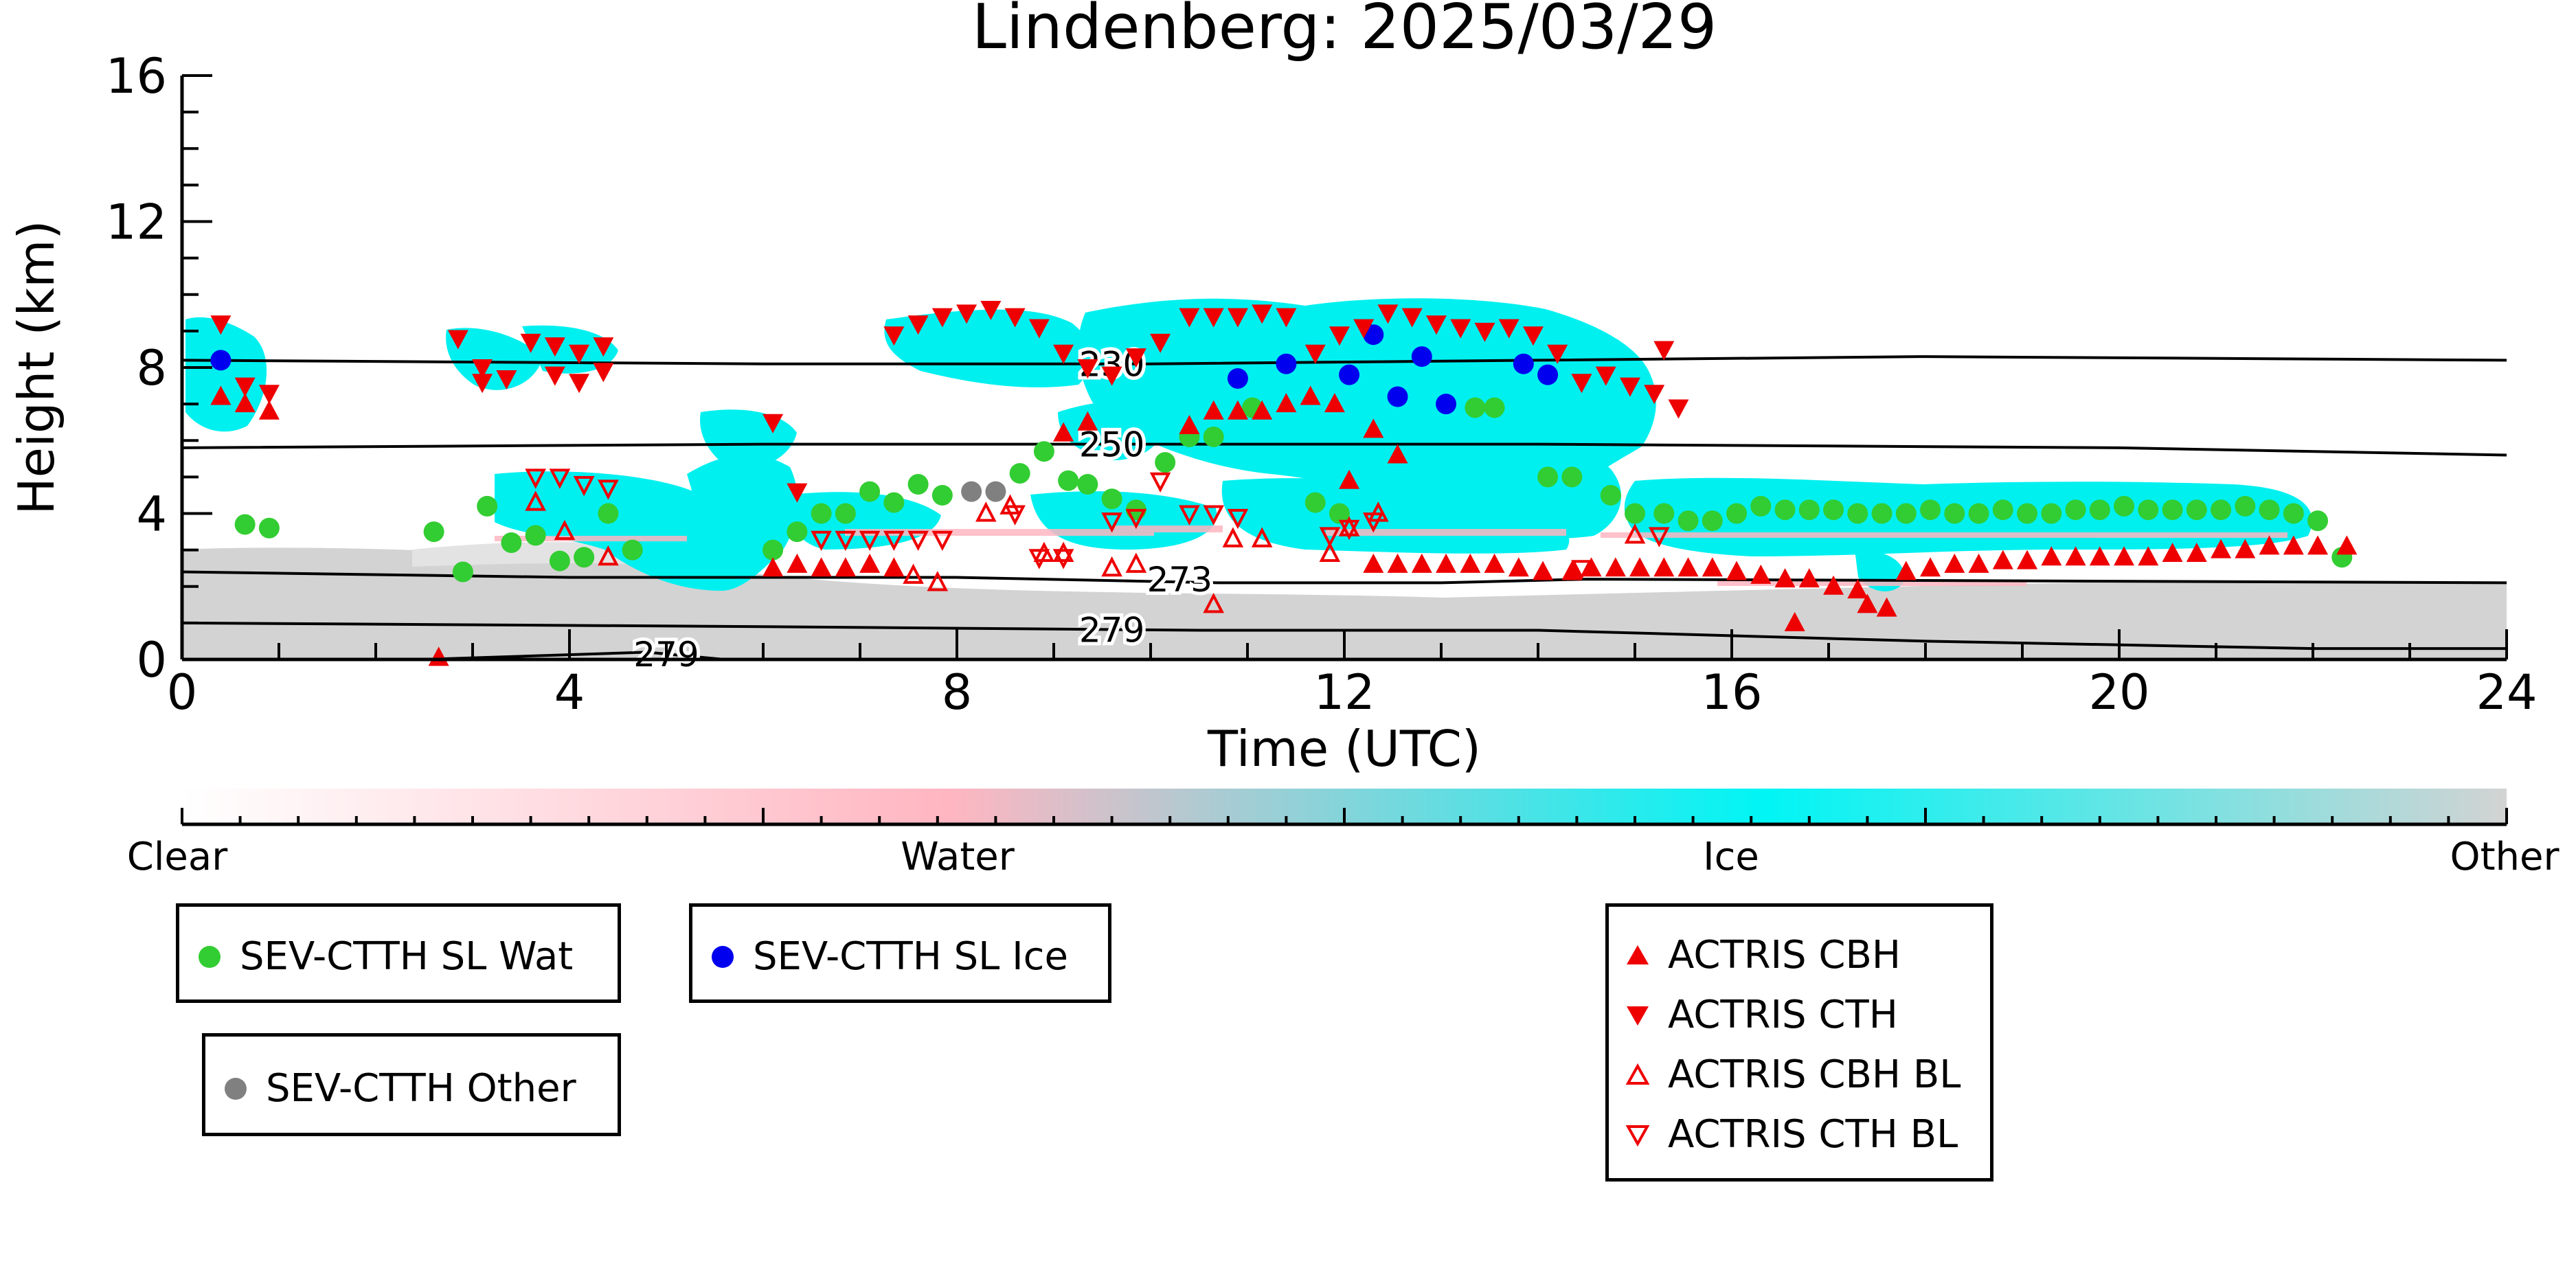 The image size is (2576, 1288). What do you see at coordinates (136, 76) in the screenshot?
I see `y-tick-label: 16` at bounding box center [136, 76].